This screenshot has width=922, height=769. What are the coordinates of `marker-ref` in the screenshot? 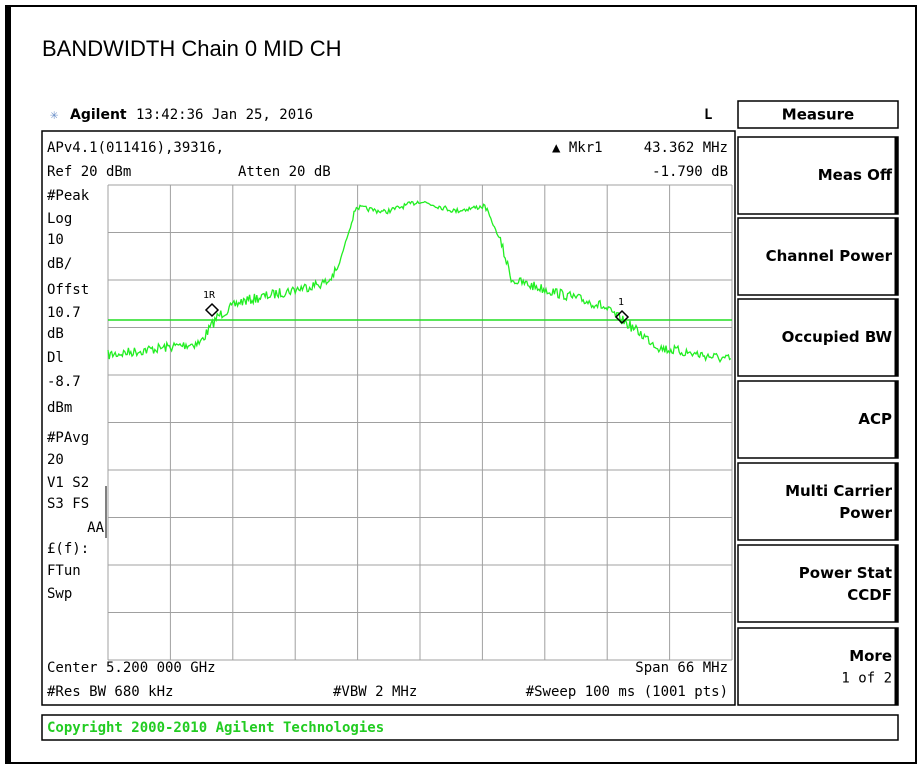 It's located at (212, 310).